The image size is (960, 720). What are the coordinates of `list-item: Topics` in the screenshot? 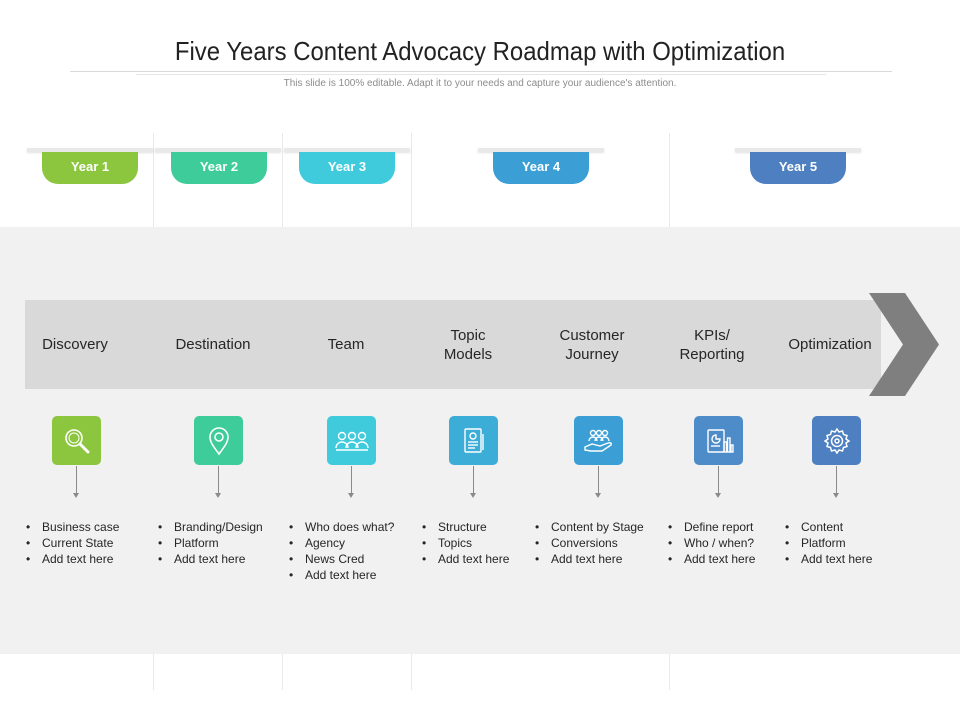 It's located at (464, 543).